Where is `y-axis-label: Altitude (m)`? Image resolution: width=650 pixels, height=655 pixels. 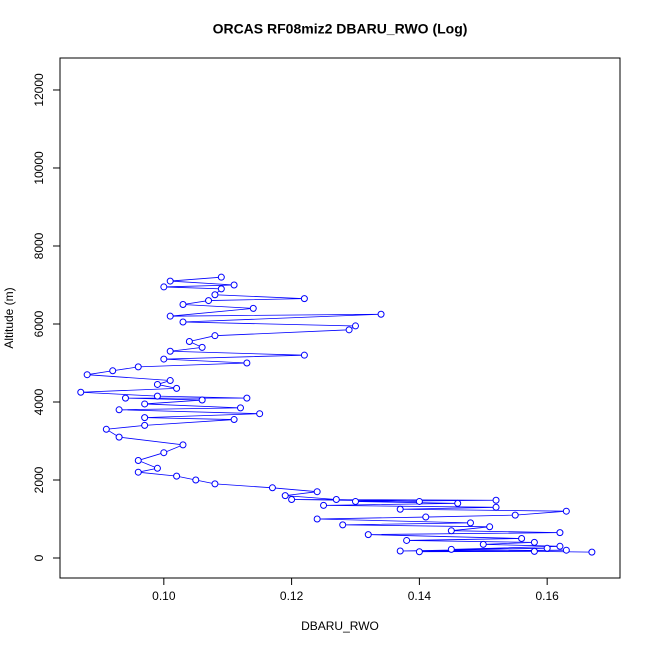 y-axis-label: Altitude (m) is located at coordinates (9, 317).